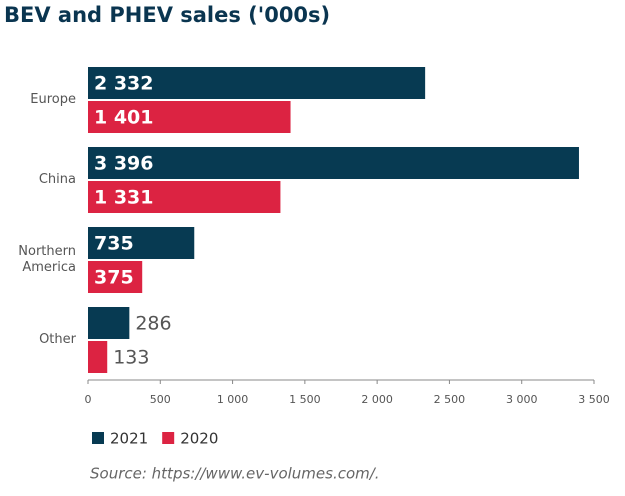  Describe the element at coordinates (235, 474) in the screenshot. I see `source: Source: https://www.ev-volumes.com/.` at that location.